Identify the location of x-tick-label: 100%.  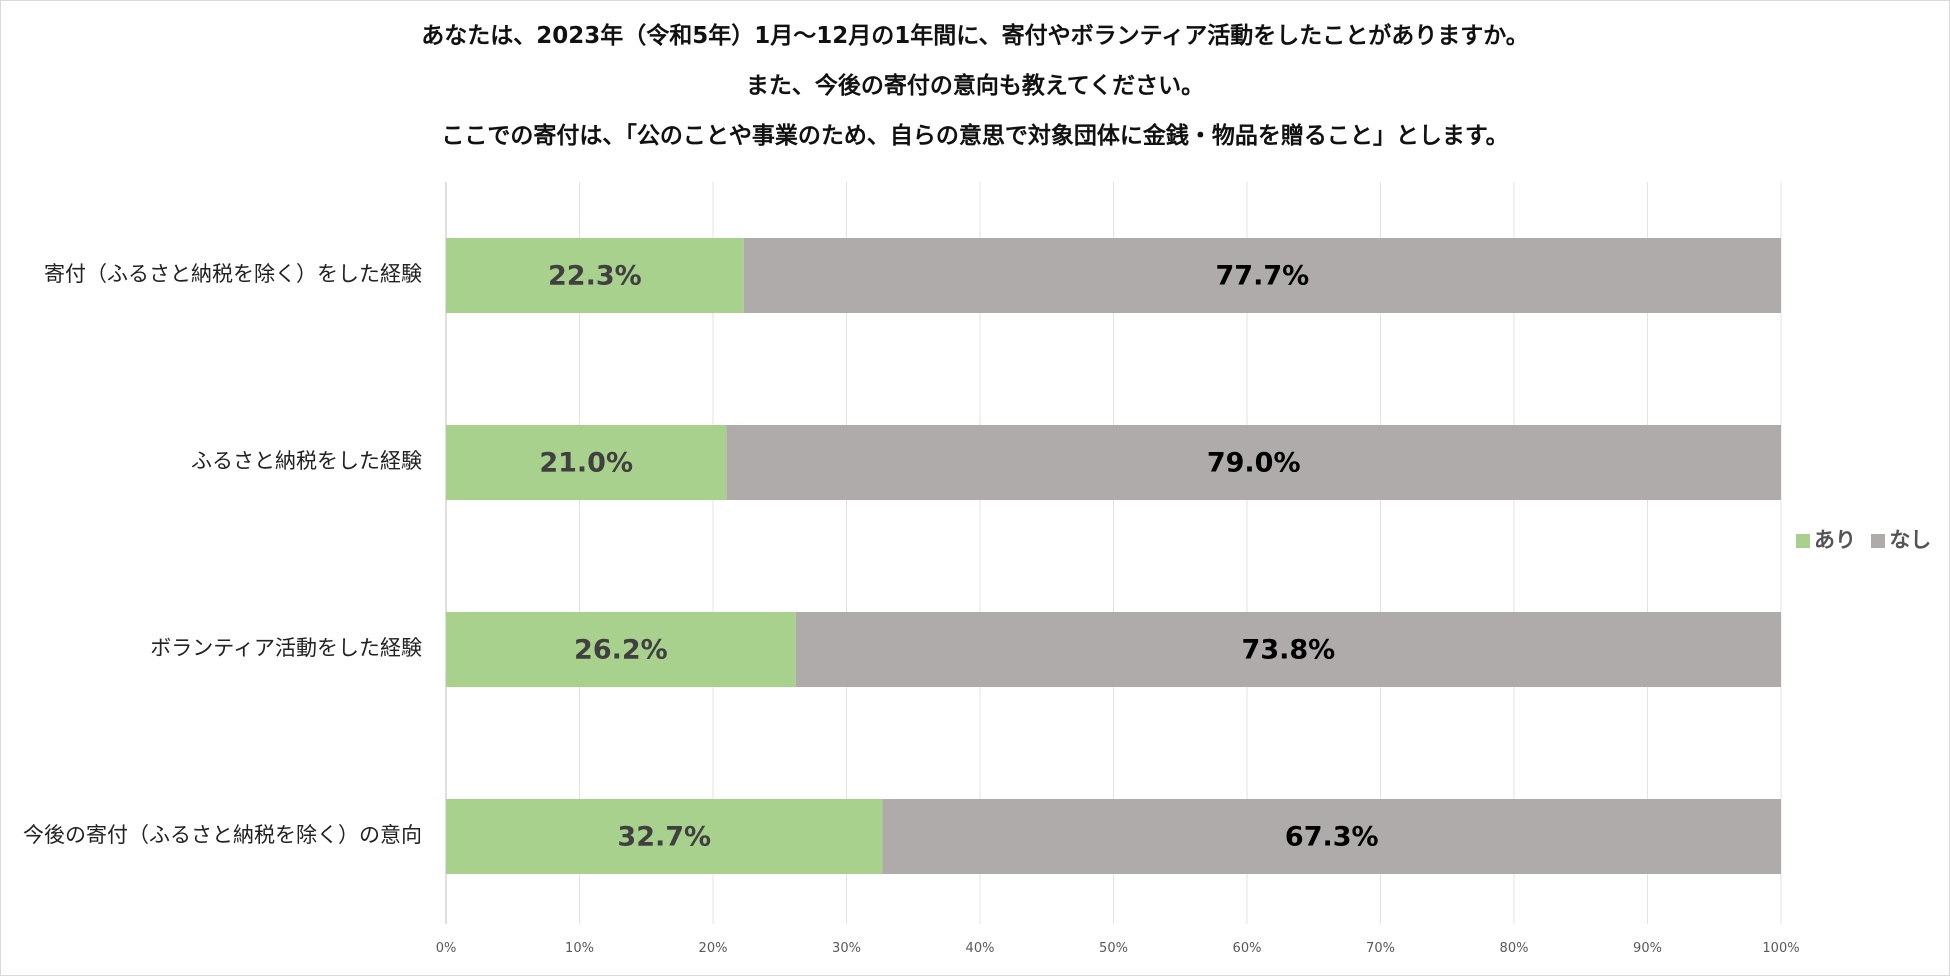
(1780, 948).